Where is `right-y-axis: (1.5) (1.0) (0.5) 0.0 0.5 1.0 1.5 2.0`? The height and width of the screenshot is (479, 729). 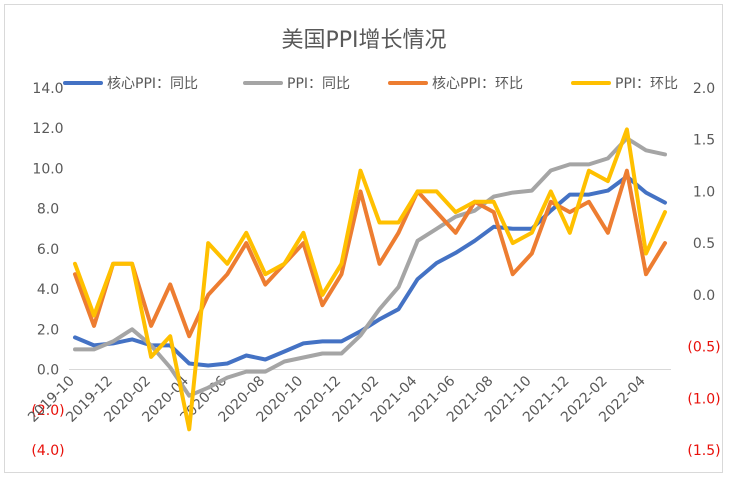
right-y-axis: (1.5) (1.0) (0.5) 0.0 0.5 1.0 1.5 2.0 is located at coordinates (703, 270).